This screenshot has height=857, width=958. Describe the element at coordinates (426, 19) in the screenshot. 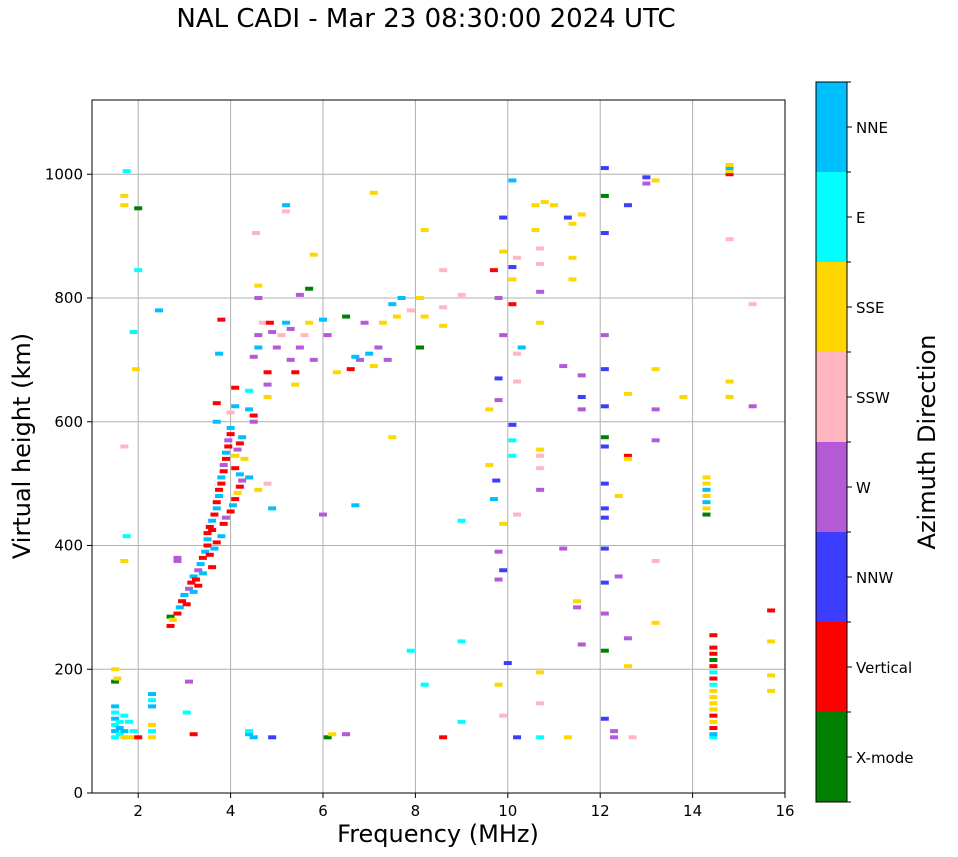

I see `chart-title: NAL CADI - Mar 23 08:30:00 2024 UTC` at that location.